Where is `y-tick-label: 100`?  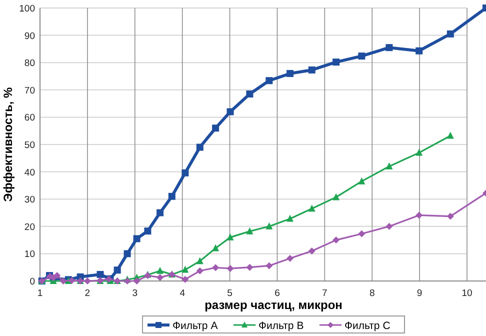 y-tick-label: 100 is located at coordinates (27, 9).